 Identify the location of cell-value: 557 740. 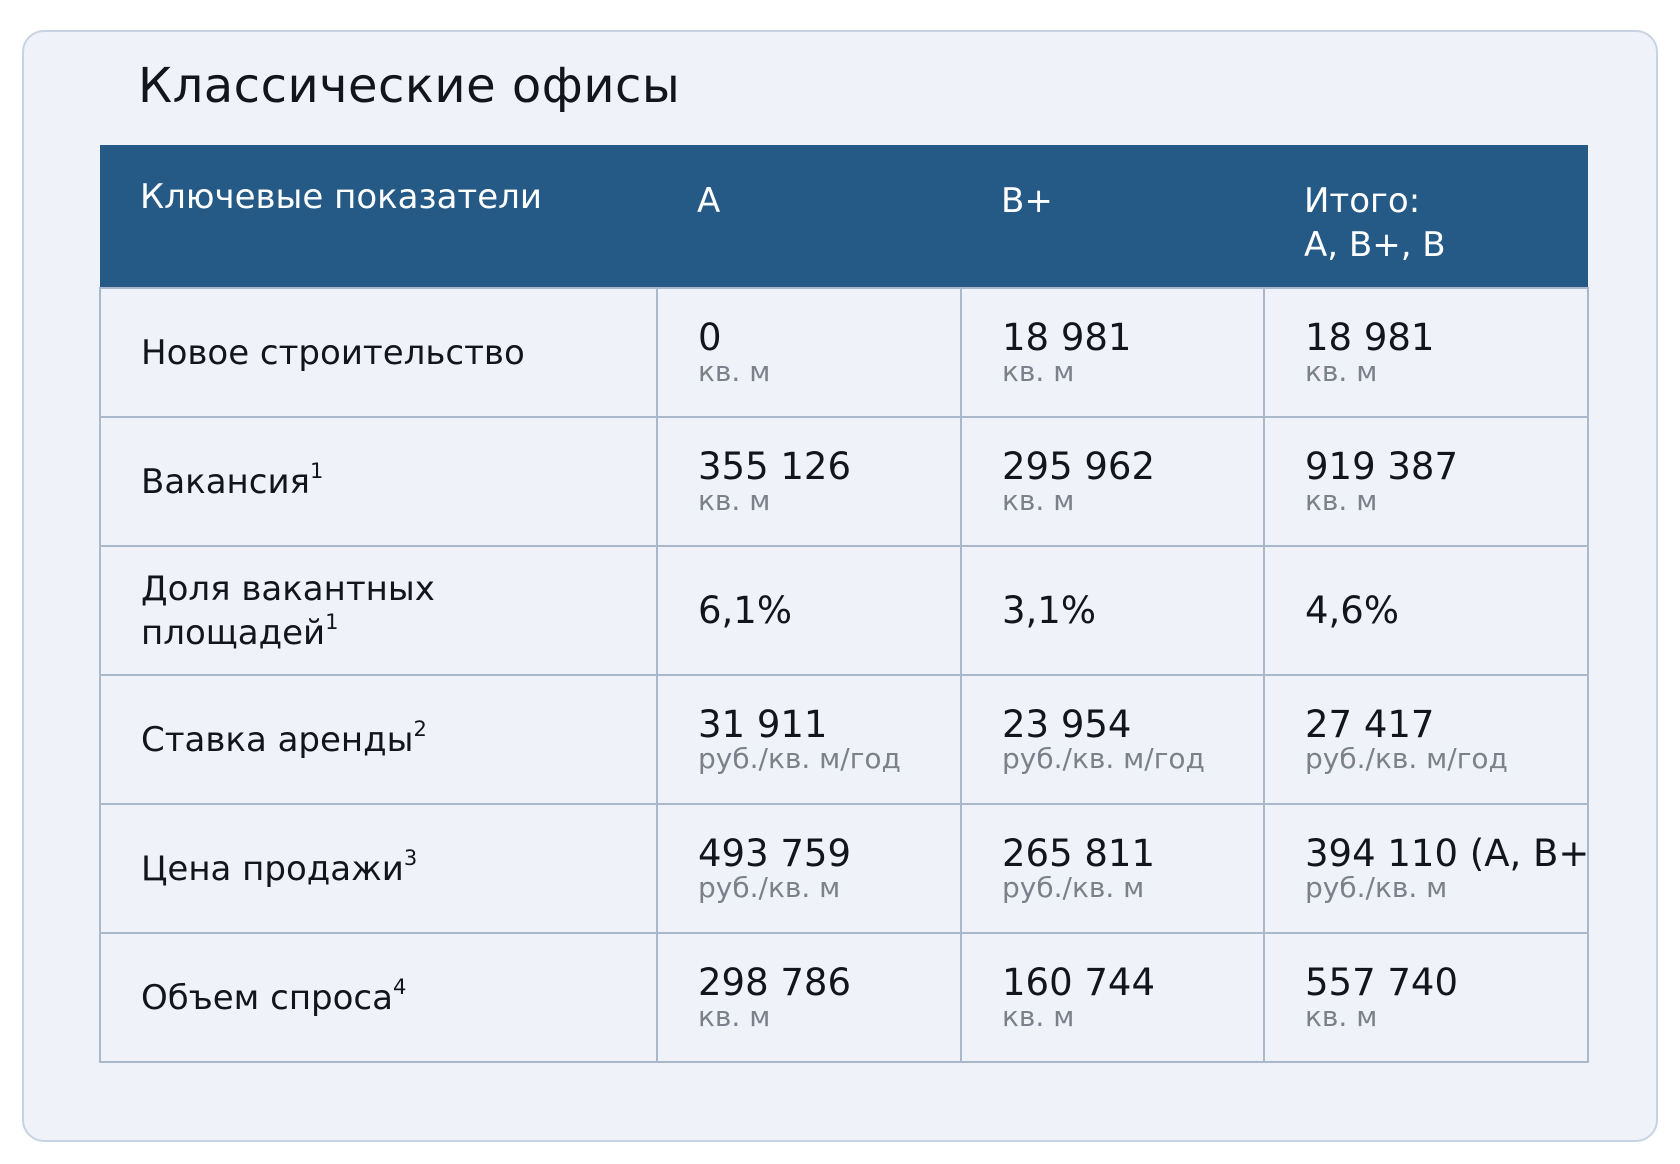
(1382, 982).